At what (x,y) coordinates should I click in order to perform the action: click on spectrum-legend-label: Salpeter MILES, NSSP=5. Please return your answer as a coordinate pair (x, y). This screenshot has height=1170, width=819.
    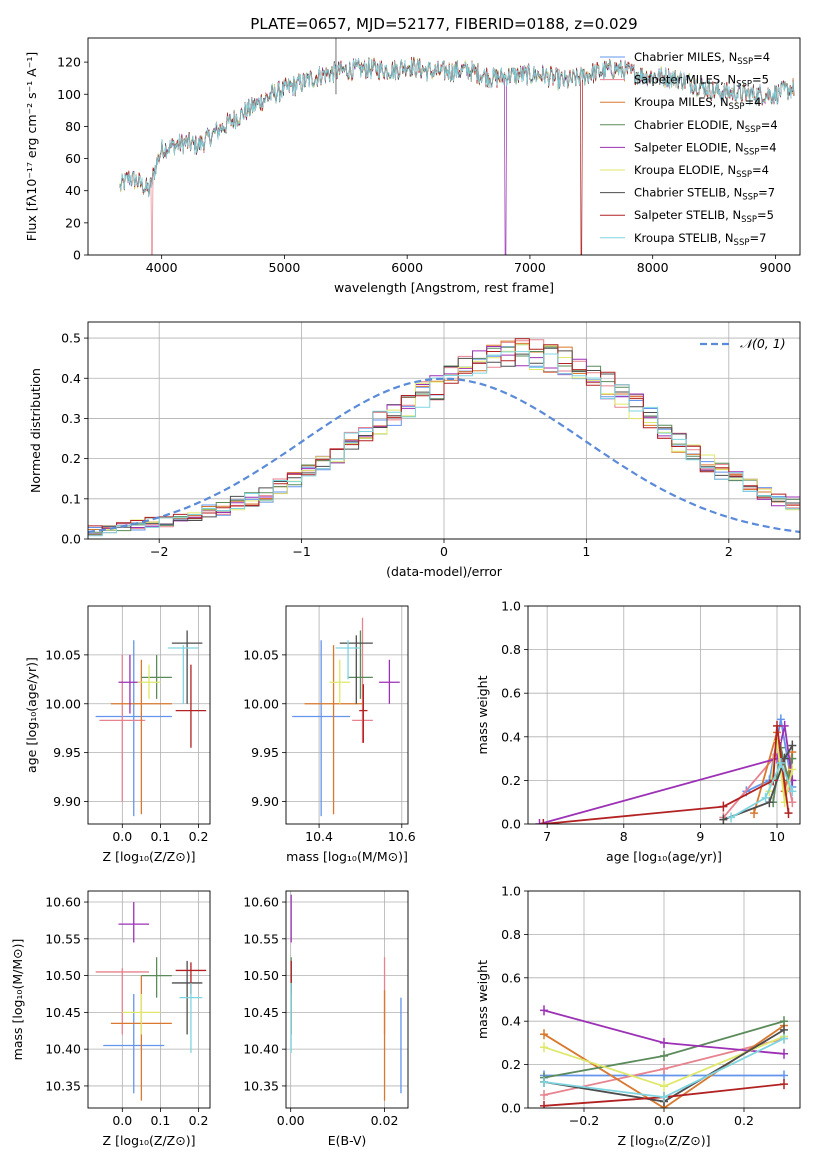
    Looking at the image, I should click on (701, 81).